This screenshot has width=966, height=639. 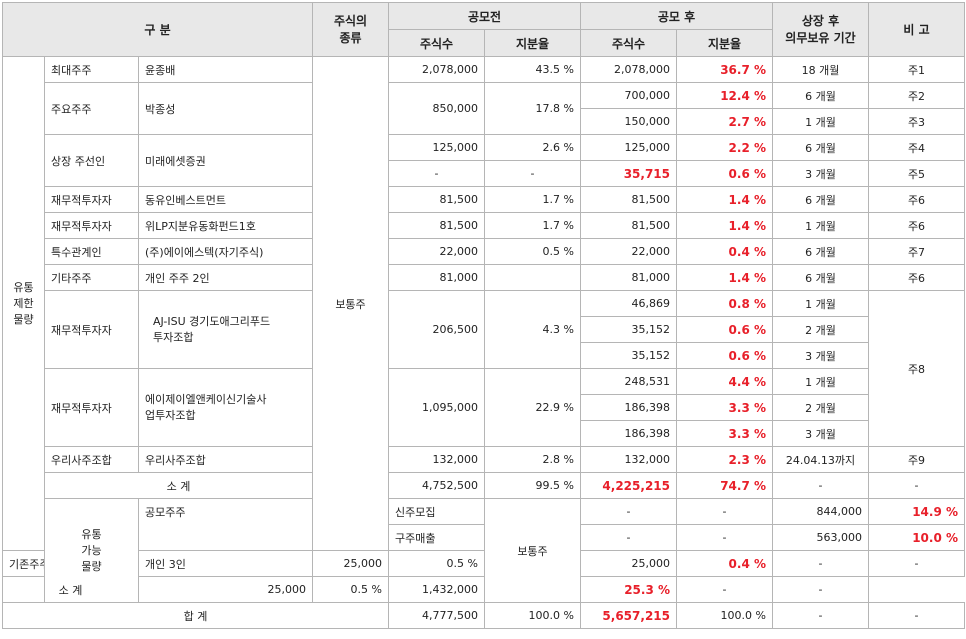 I want to click on post-stake: 12.4 %, so click(x=724, y=95).